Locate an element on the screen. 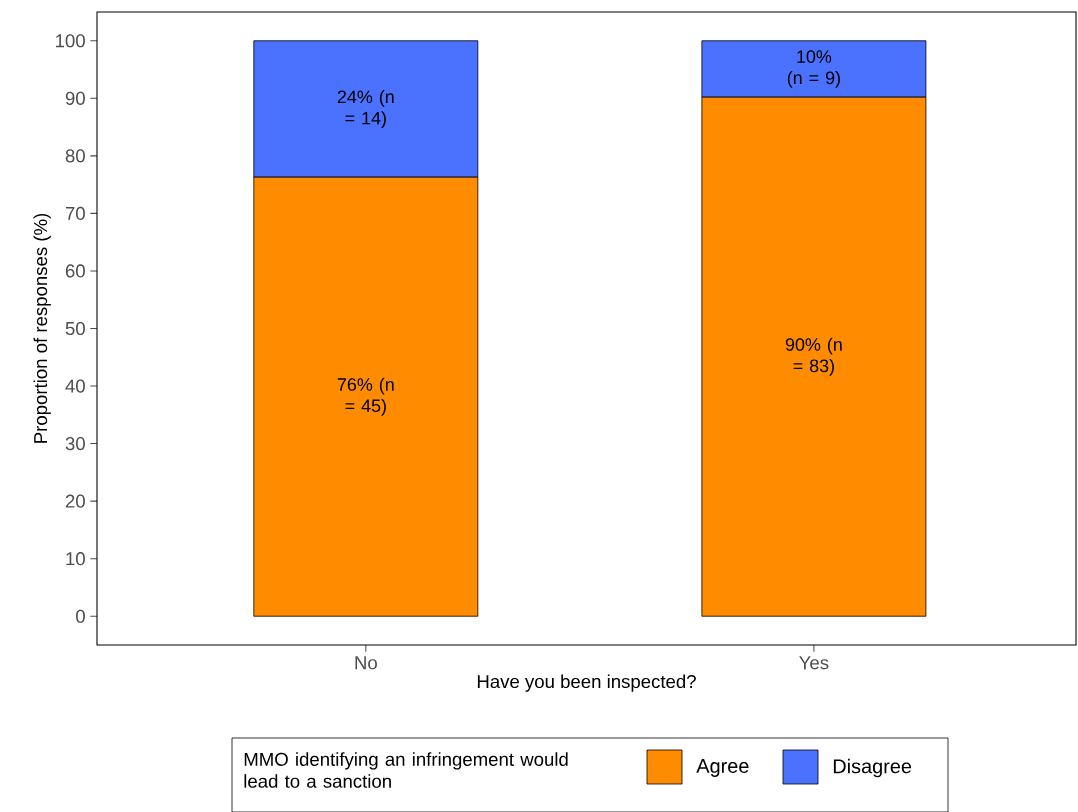  y-tick-label: 60 is located at coordinates (75, 271).